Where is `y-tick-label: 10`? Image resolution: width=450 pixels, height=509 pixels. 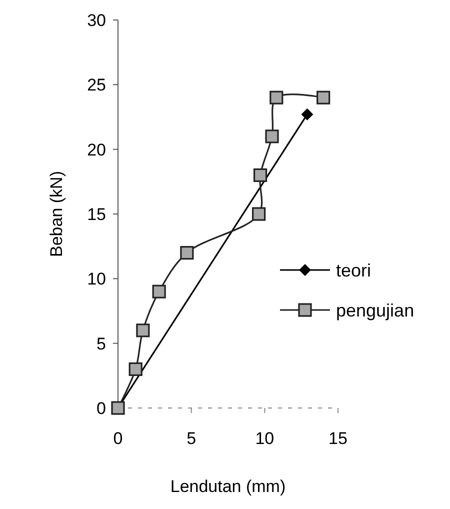
y-tick-label: 10 is located at coordinates (96, 279).